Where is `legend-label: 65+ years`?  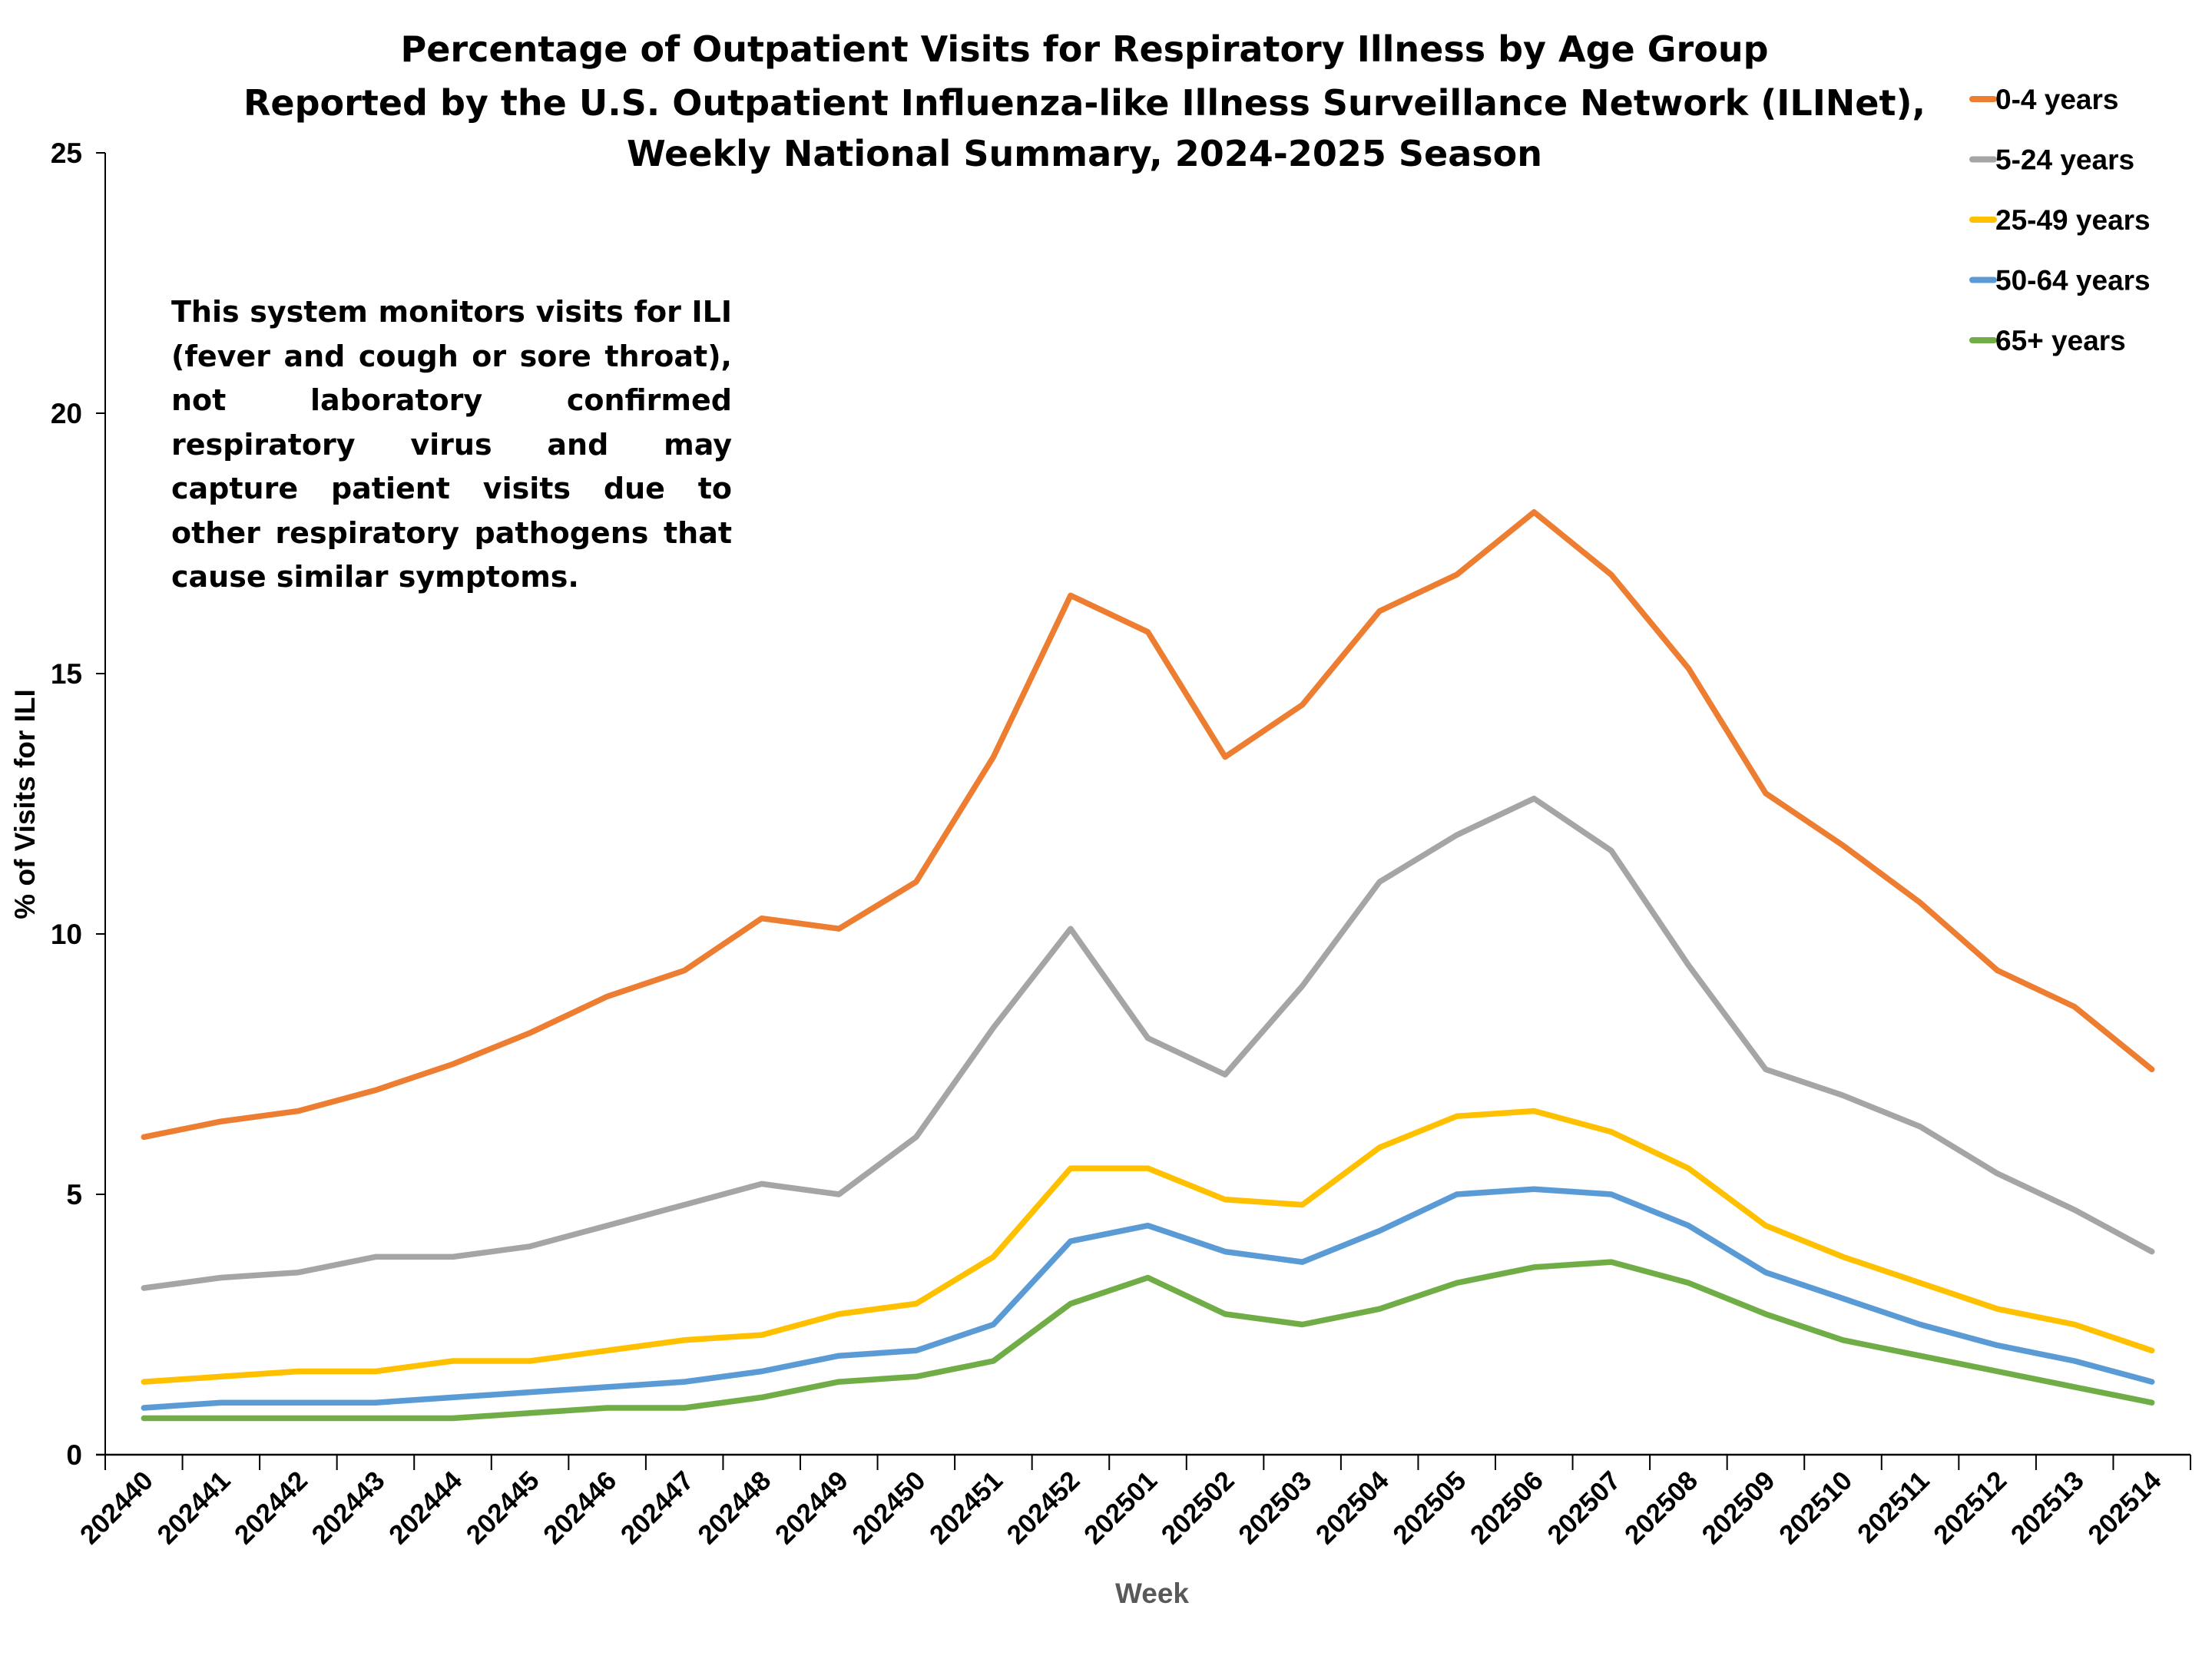
legend-label: 65+ years is located at coordinates (2060, 341).